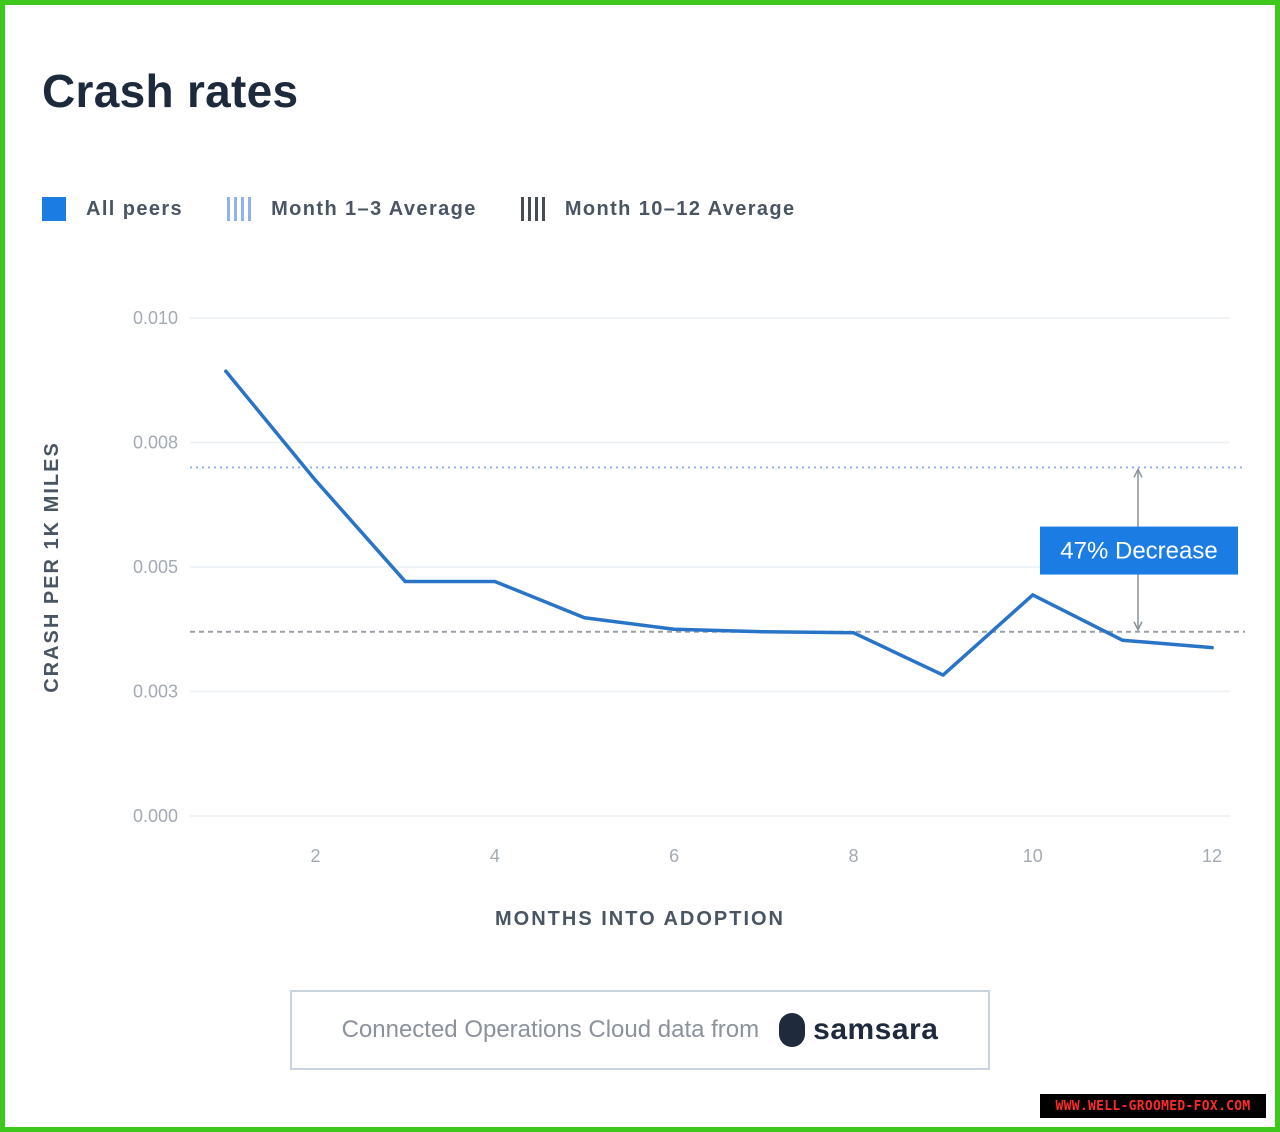 This screenshot has width=1280, height=1132. Describe the element at coordinates (155, 318) in the screenshot. I see `y-tick-label: 0.010` at that location.